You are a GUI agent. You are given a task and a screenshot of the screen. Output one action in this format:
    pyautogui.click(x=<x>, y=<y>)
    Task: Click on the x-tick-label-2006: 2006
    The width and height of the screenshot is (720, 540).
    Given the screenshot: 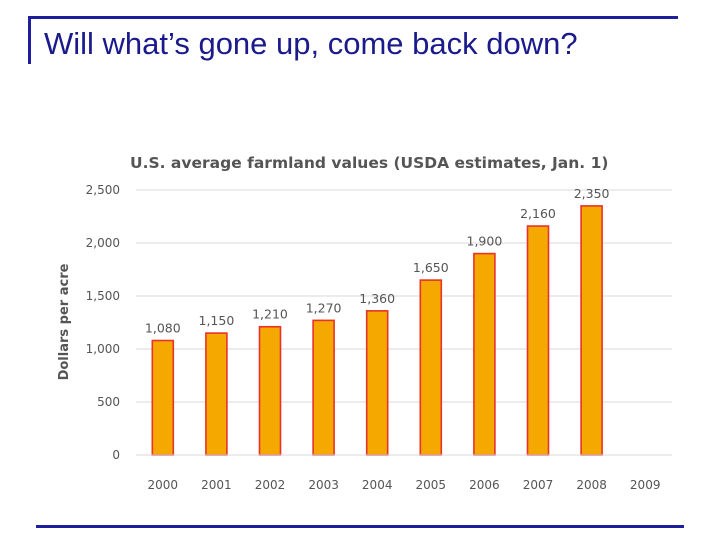 What is the action you would take?
    pyautogui.click(x=484, y=485)
    